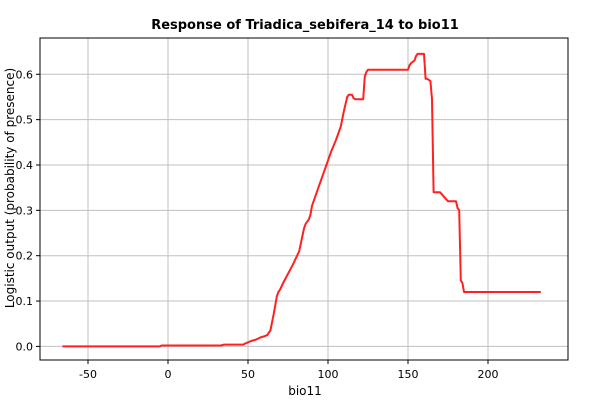  Describe the element at coordinates (328, 374) in the screenshot. I see `x-tick-label: 100` at that location.